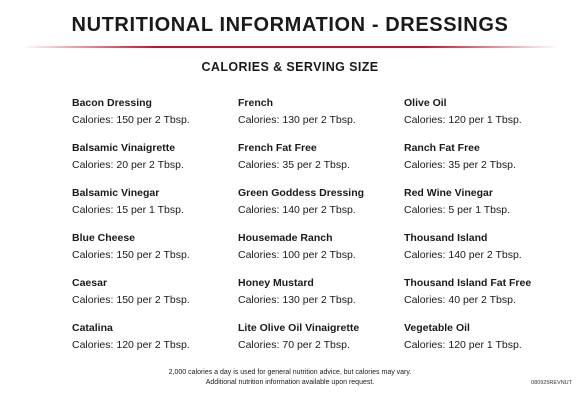 This screenshot has height=400, width=580. Describe the element at coordinates (425, 103) in the screenshot. I see `dressing-name: Olive Oil` at that location.